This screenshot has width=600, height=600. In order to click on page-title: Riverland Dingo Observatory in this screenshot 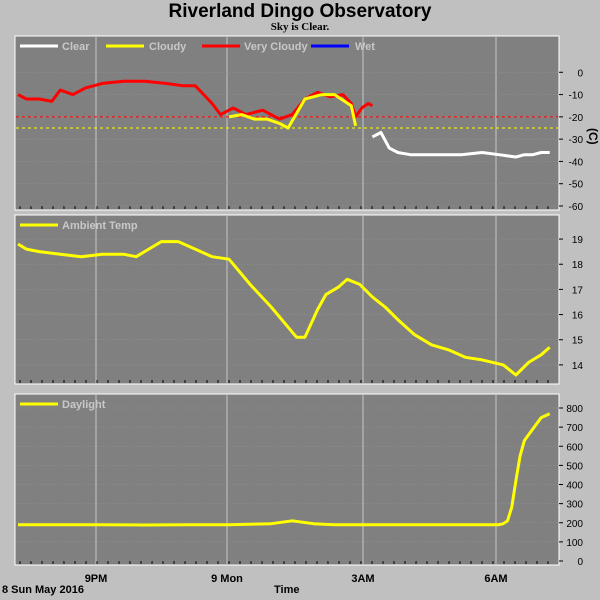, I will do `click(300, 11)`.